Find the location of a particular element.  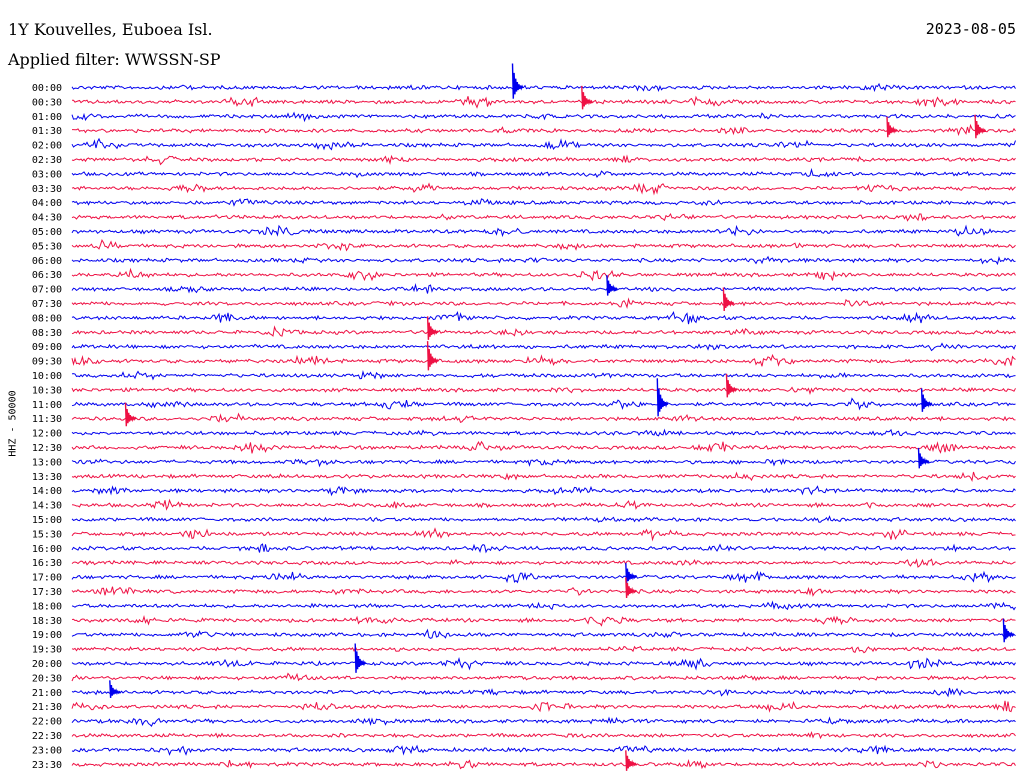

row-label: 20:30 is located at coordinates (47, 678).